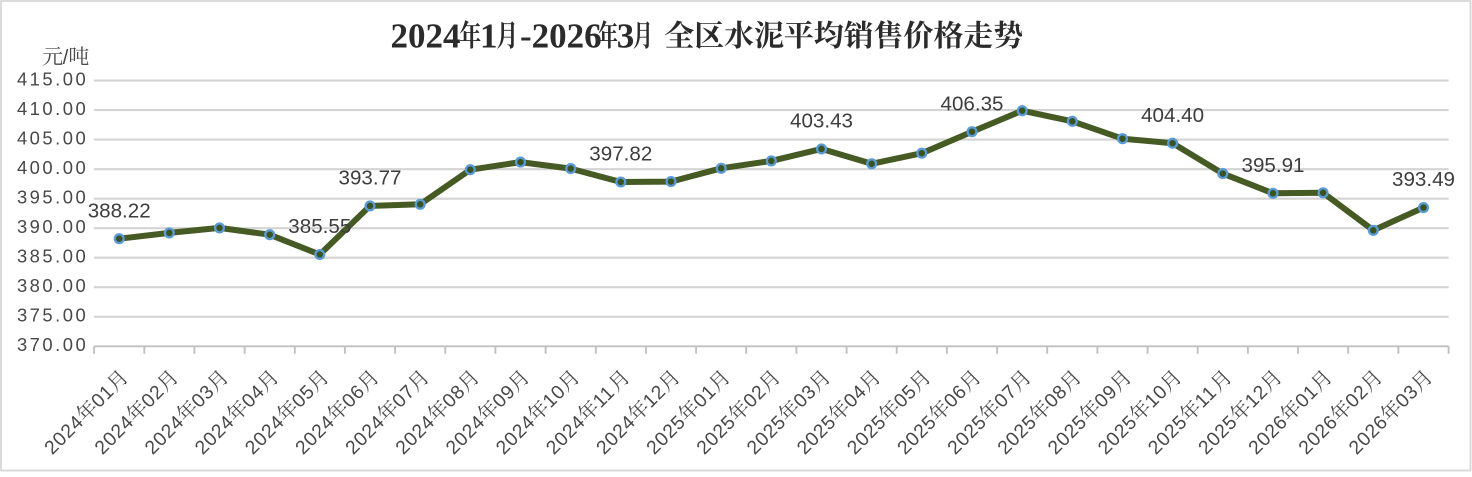  I want to click on svg-text: 397.82, so click(620, 154).